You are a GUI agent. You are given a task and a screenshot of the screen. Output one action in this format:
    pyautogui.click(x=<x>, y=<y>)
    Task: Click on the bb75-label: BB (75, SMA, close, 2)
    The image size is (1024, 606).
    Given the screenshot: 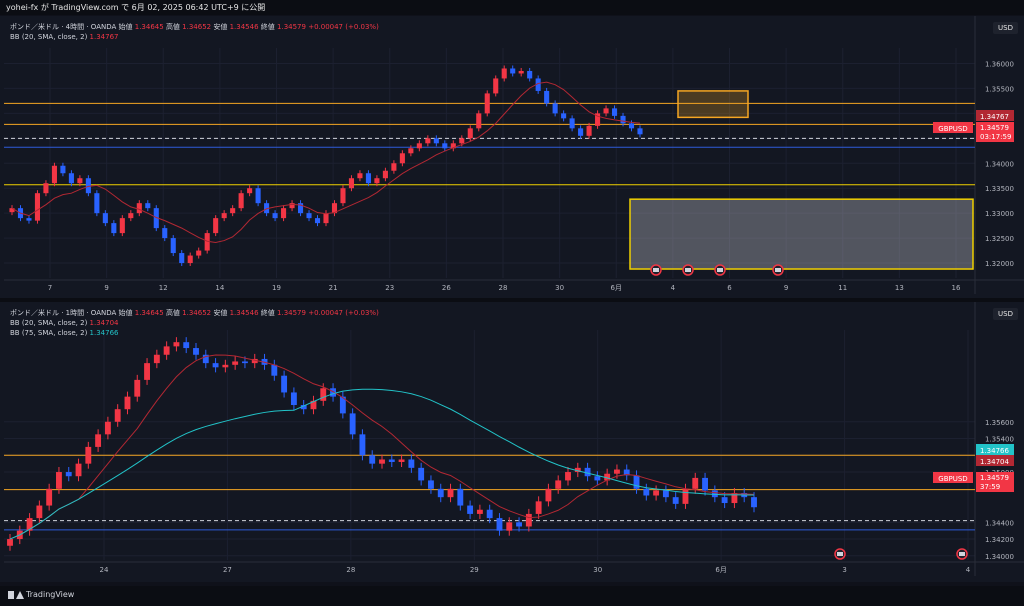 What is the action you would take?
    pyautogui.click(x=49, y=333)
    